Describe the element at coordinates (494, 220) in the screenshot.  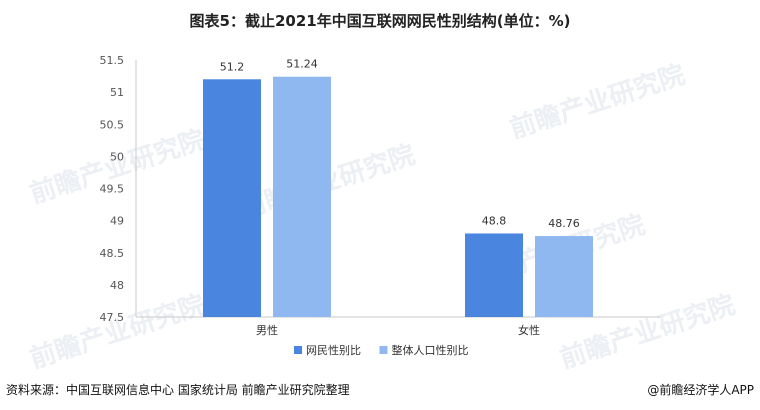
I see `data-label: 48.8` at that location.